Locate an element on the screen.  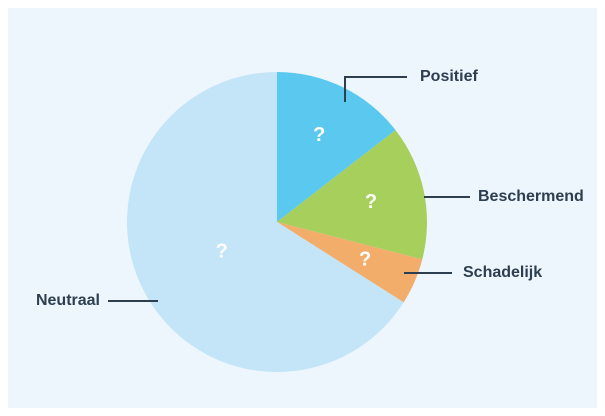
leader-line is located at coordinates (375, 89).